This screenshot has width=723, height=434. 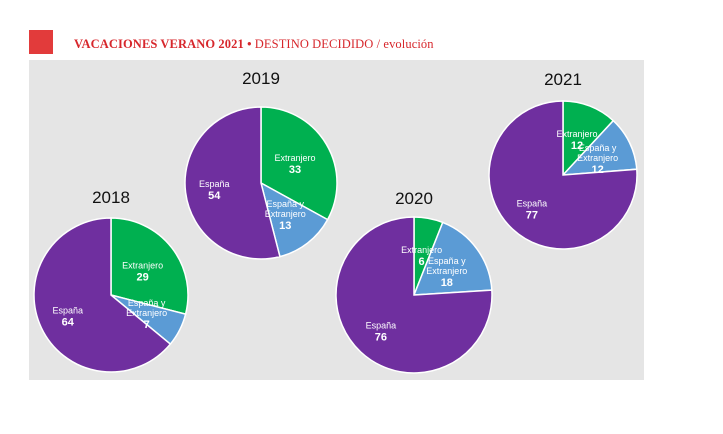 What do you see at coordinates (447, 283) in the screenshot?
I see `slice-value: 18` at bounding box center [447, 283].